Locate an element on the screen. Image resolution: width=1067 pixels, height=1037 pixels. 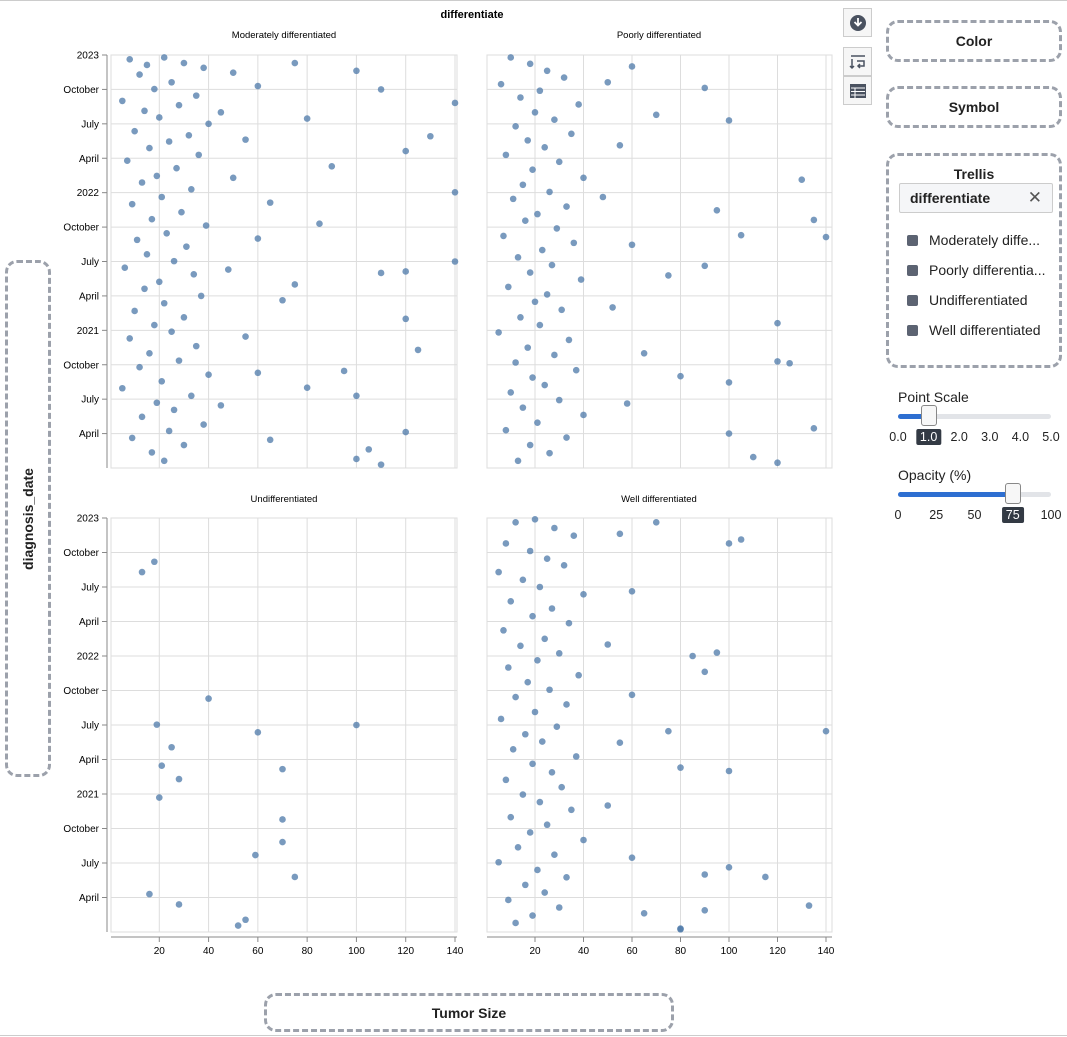
close-icon: ✕ is located at coordinates (1034, 197).